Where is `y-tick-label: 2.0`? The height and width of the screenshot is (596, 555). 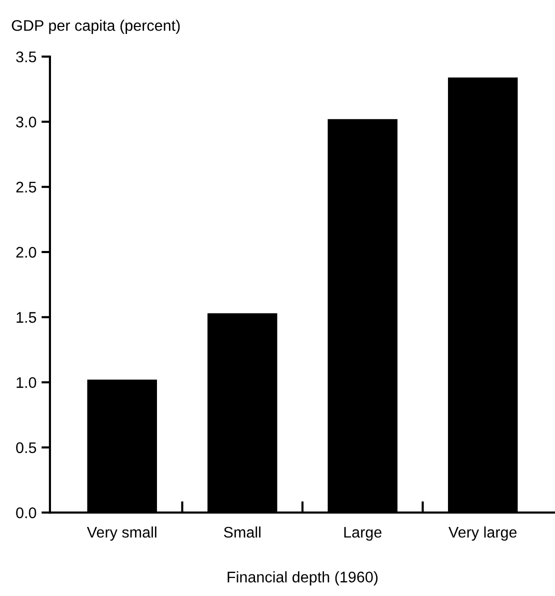
y-tick-label: 2.0 is located at coordinates (26, 252).